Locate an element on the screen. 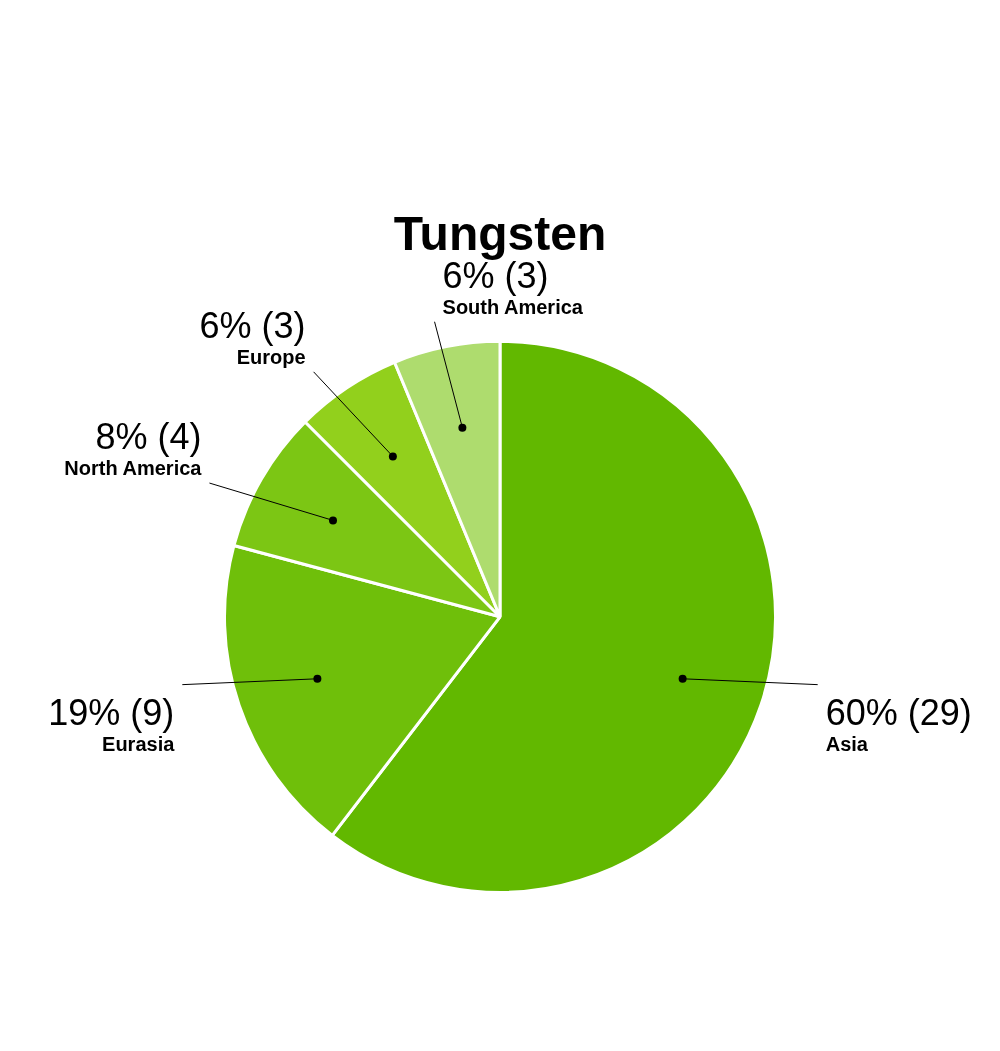 This screenshot has height=1051, width=1000. slice-label: Eurasia is located at coordinates (139, 743).